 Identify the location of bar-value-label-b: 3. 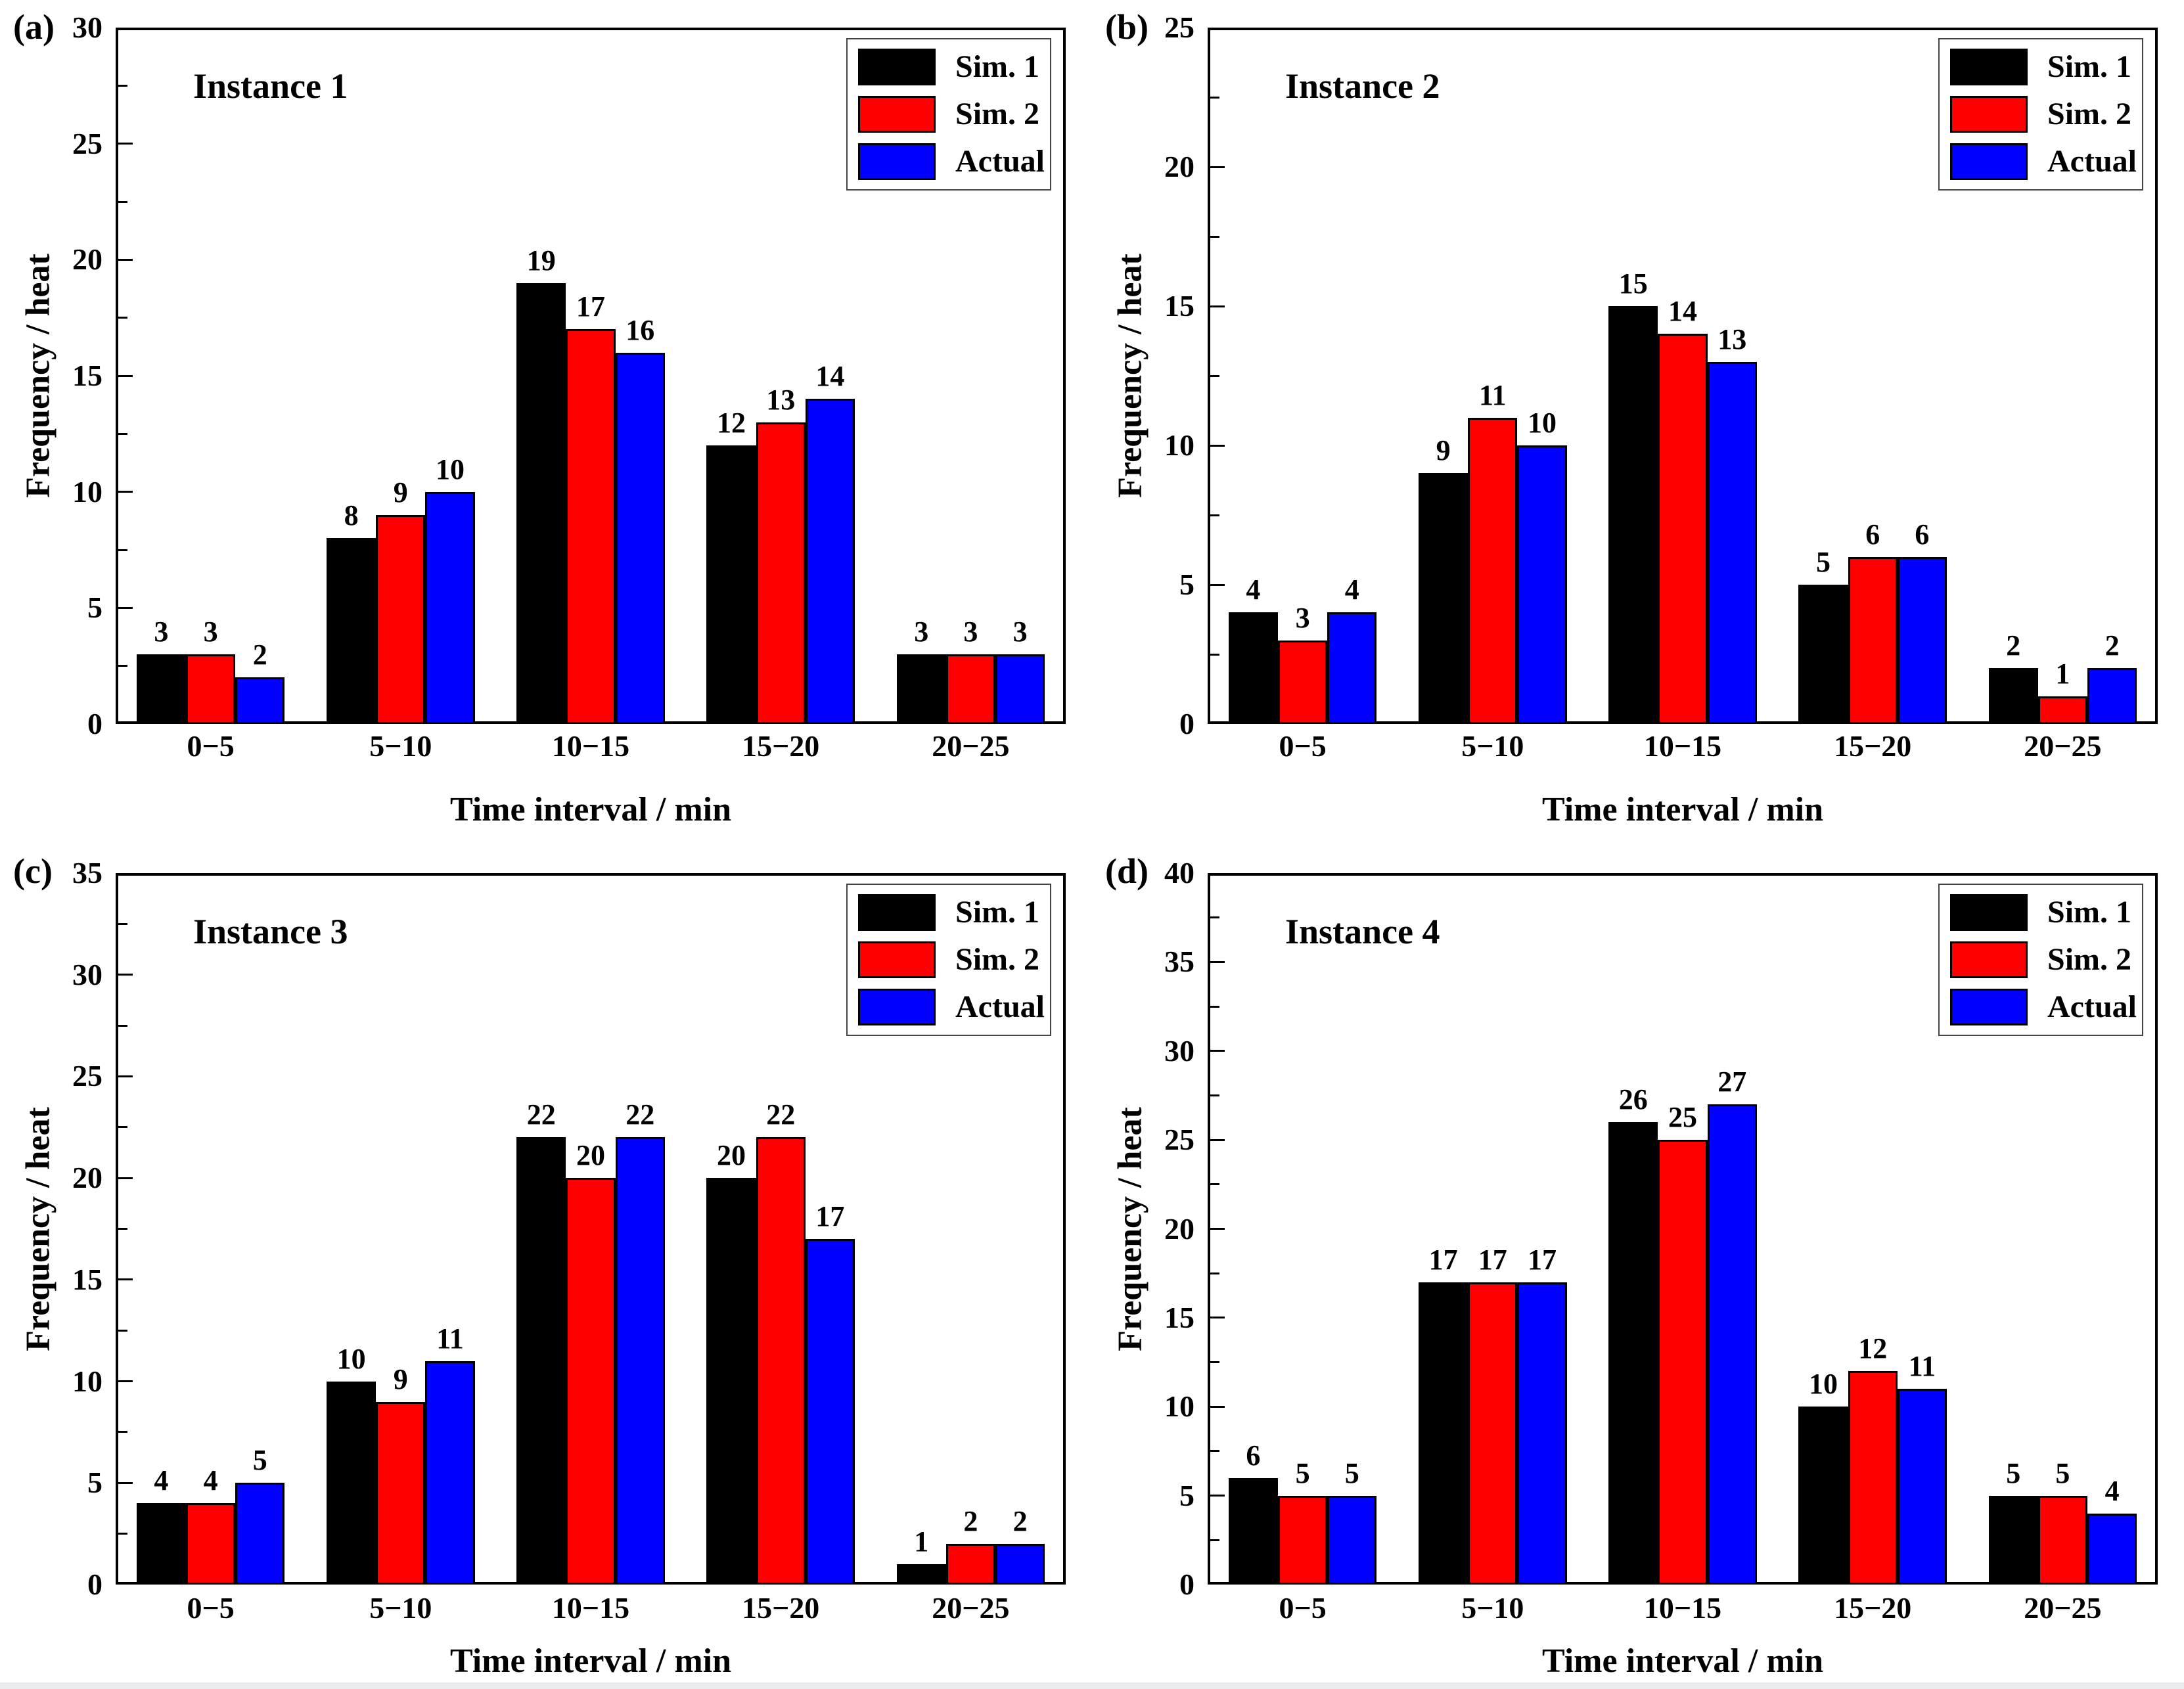
(1302, 617).